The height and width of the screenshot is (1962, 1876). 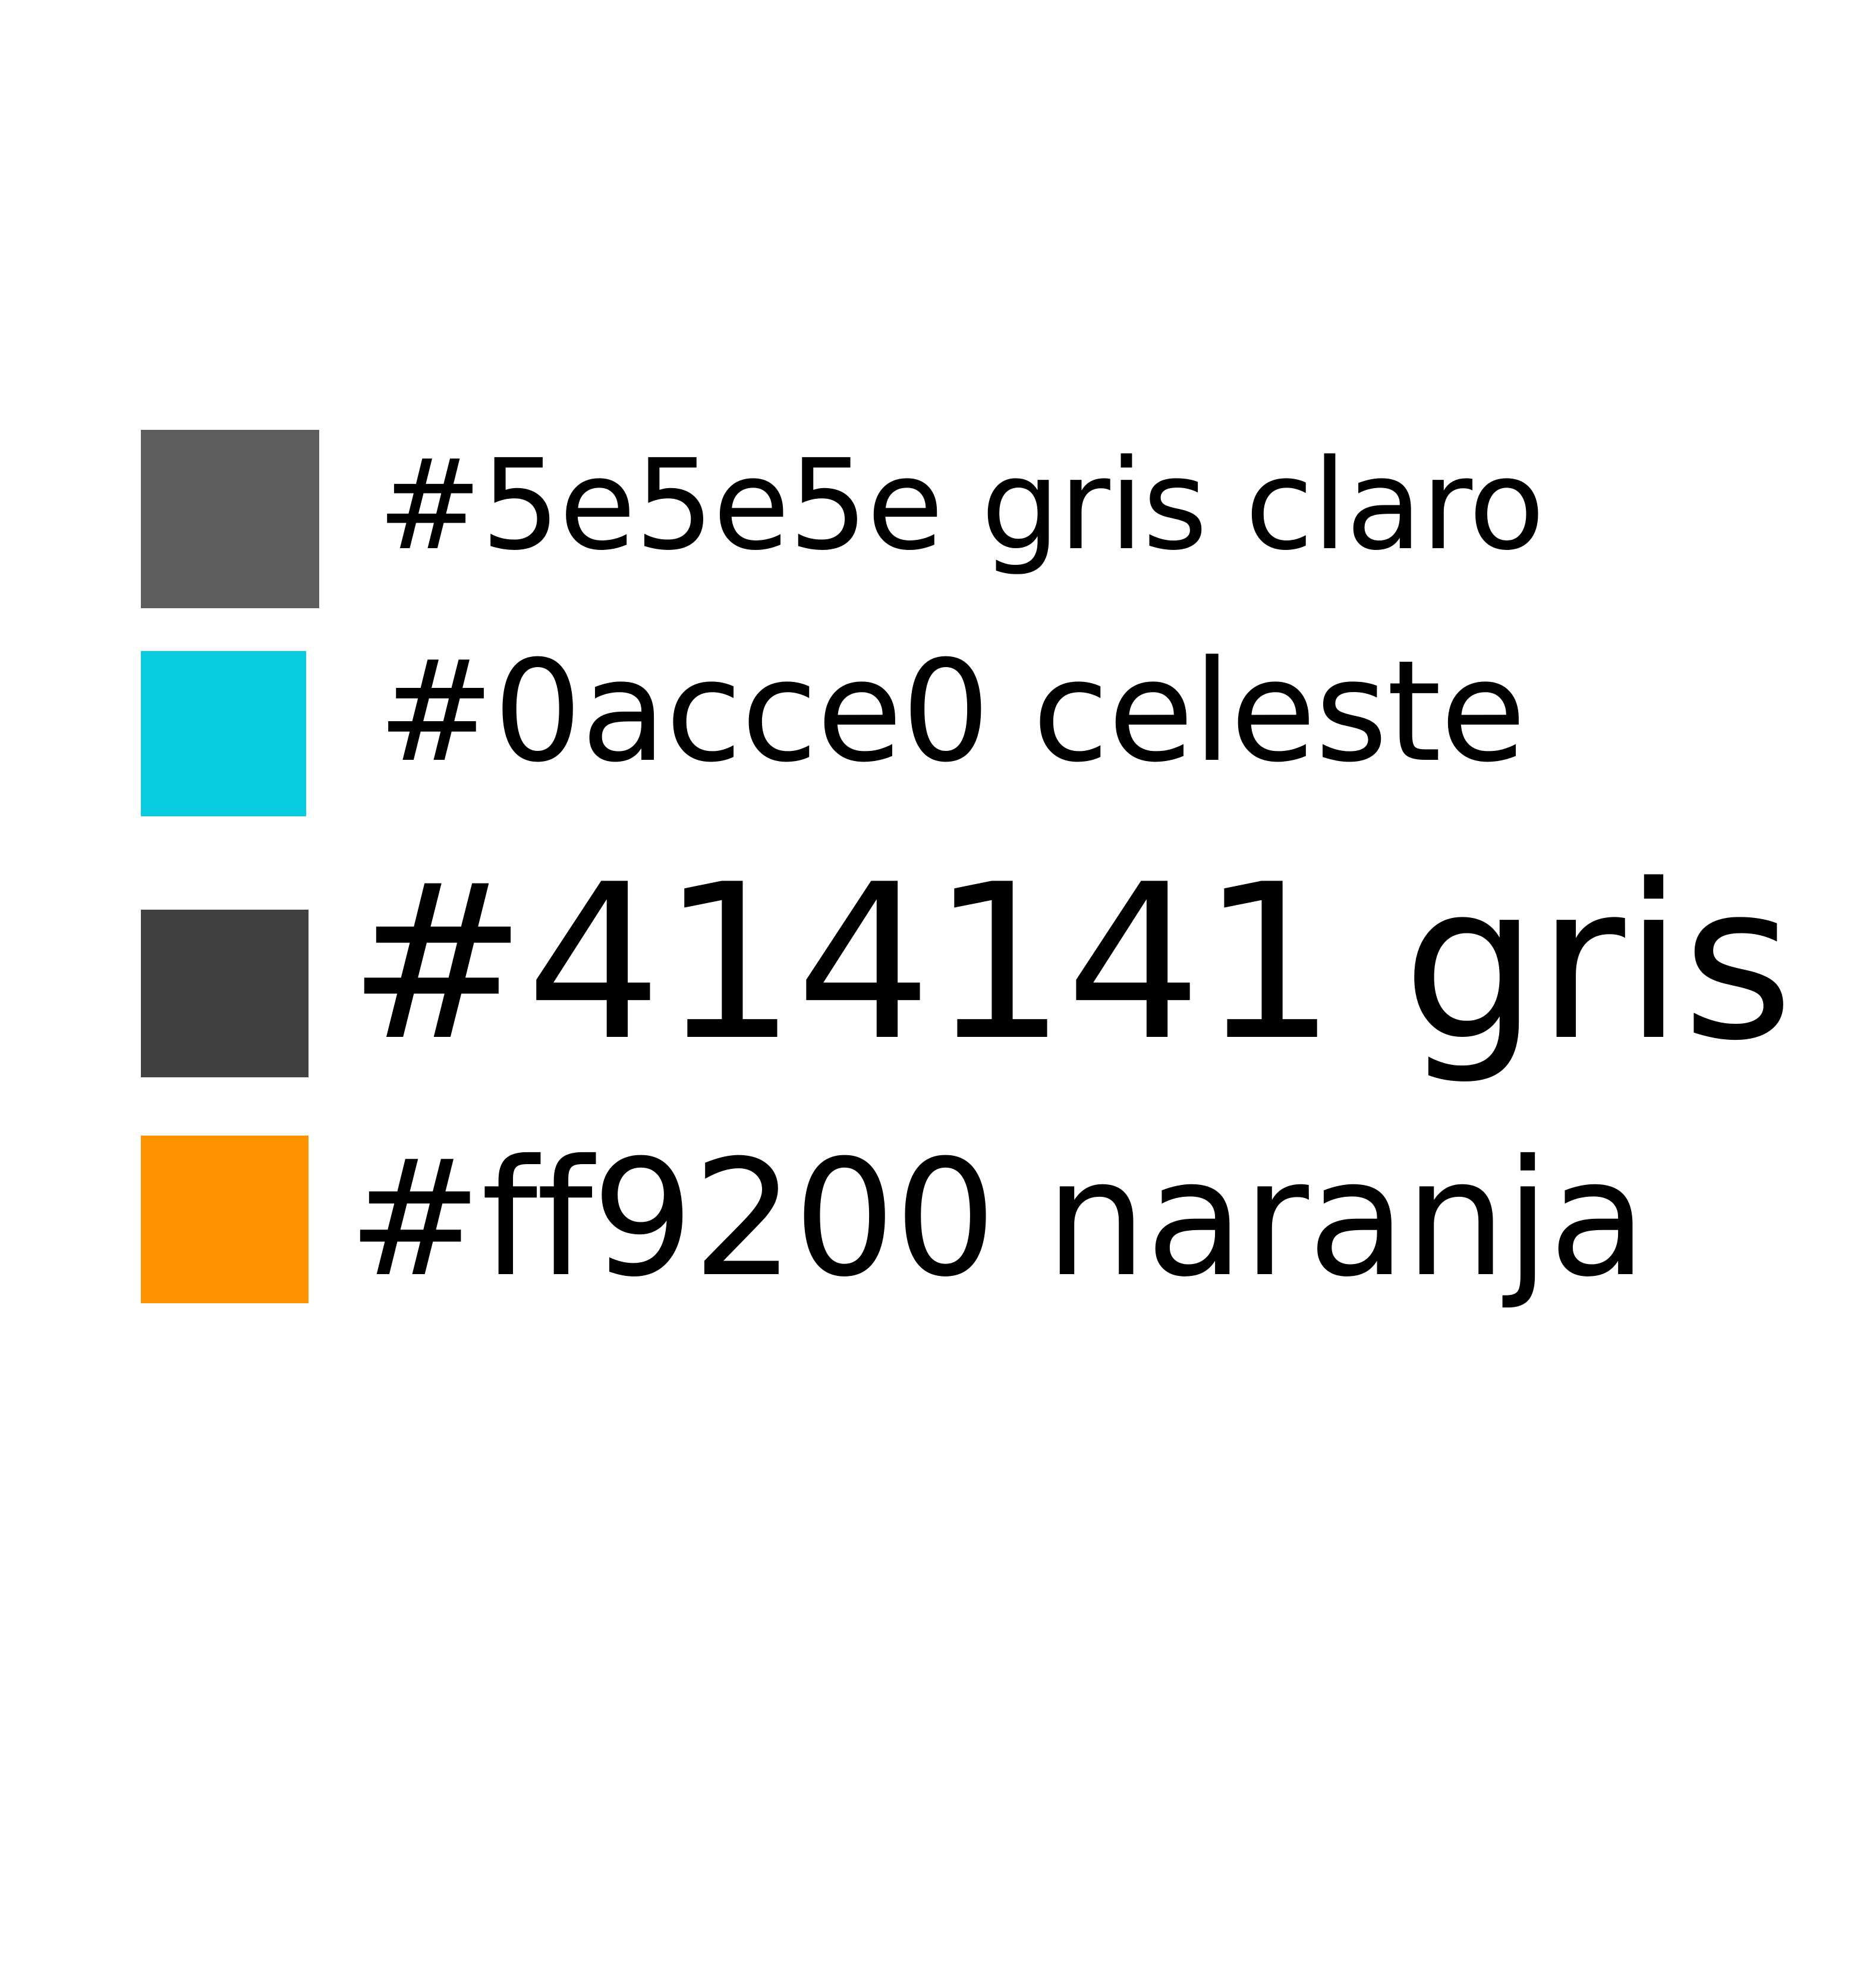 What do you see at coordinates (225, 1220) in the screenshot?
I see `color-swatch-naranja` at bounding box center [225, 1220].